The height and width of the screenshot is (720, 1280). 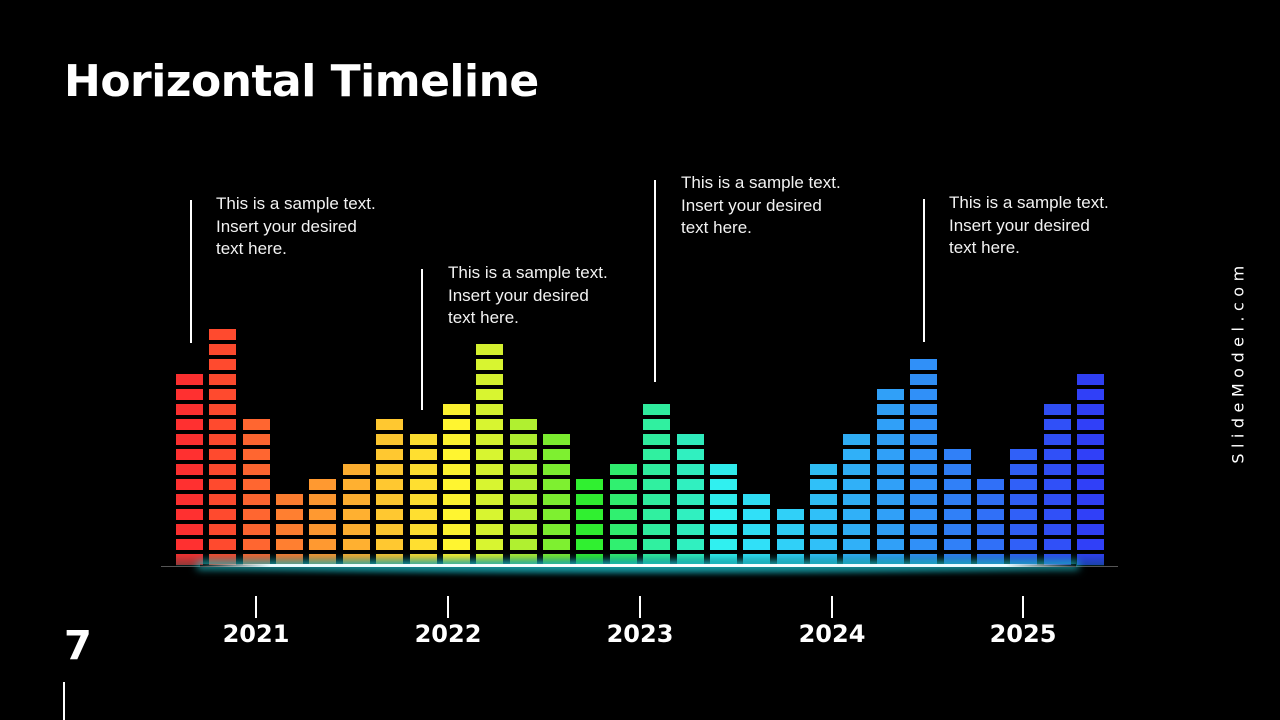 I want to click on callout-text-line: text here., so click(x=483, y=317).